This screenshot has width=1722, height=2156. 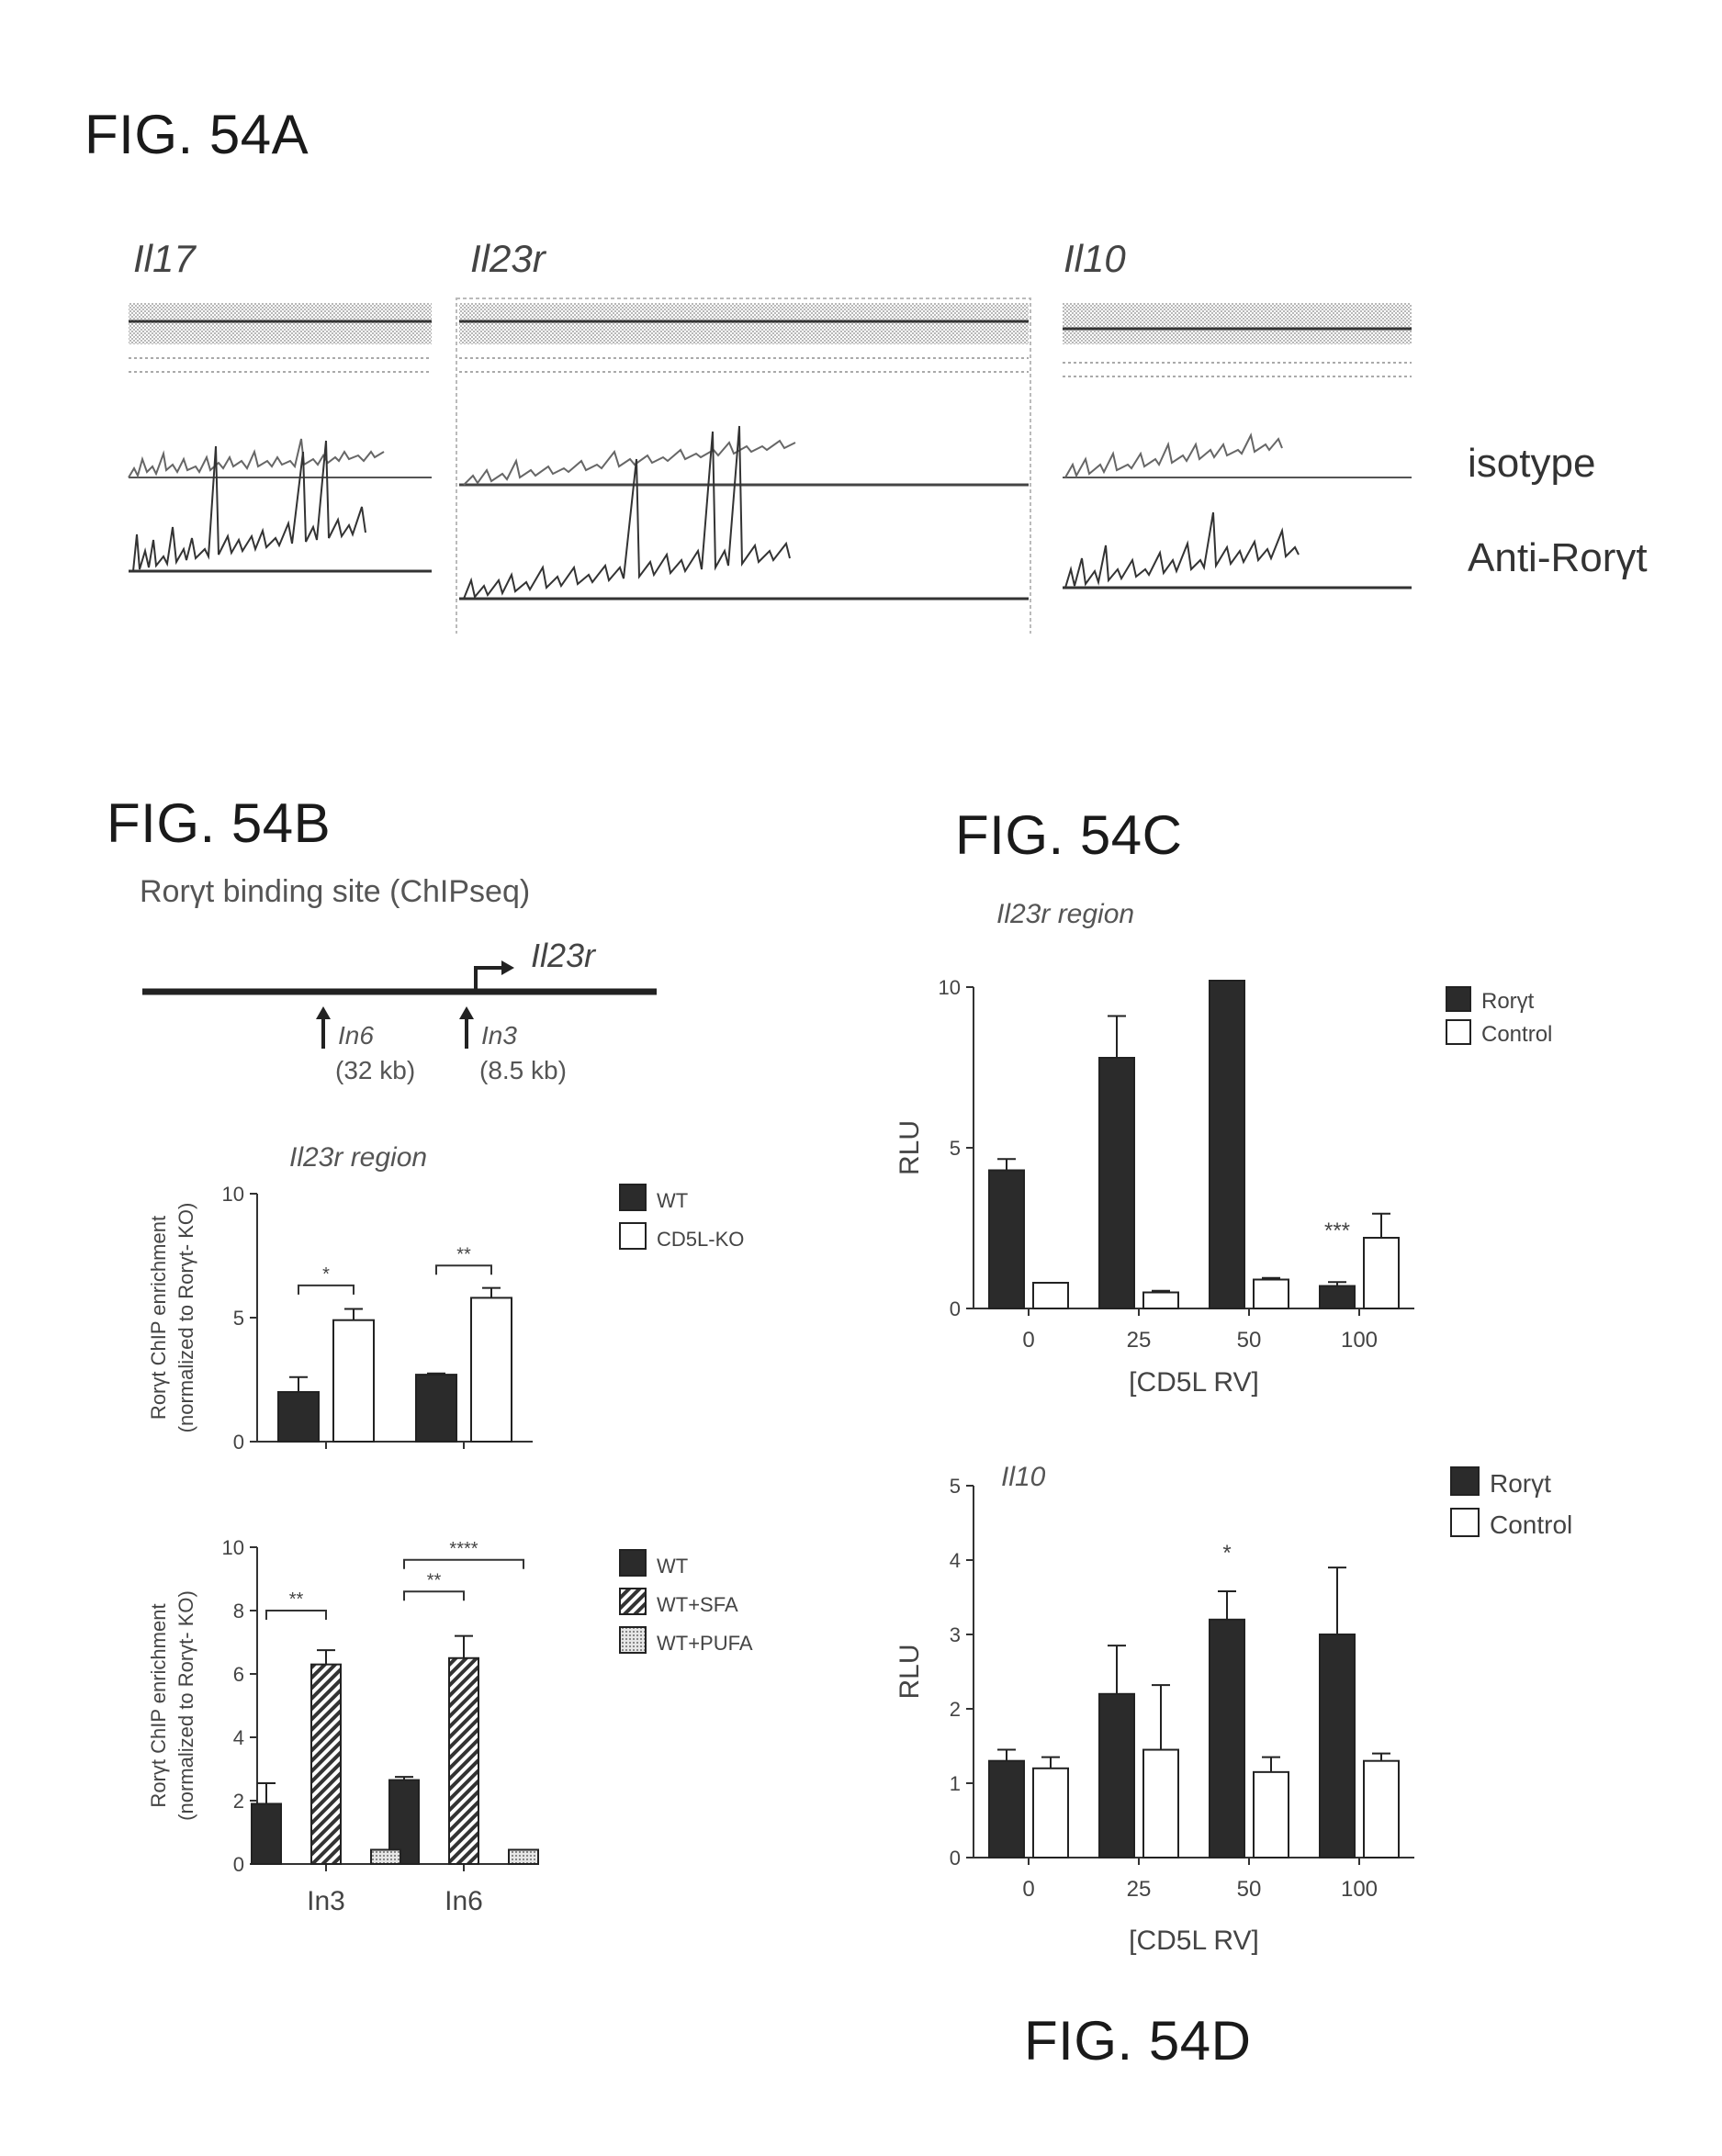 I want to click on fig-54d-title: FIG. 54D, so click(x=1138, y=2041).